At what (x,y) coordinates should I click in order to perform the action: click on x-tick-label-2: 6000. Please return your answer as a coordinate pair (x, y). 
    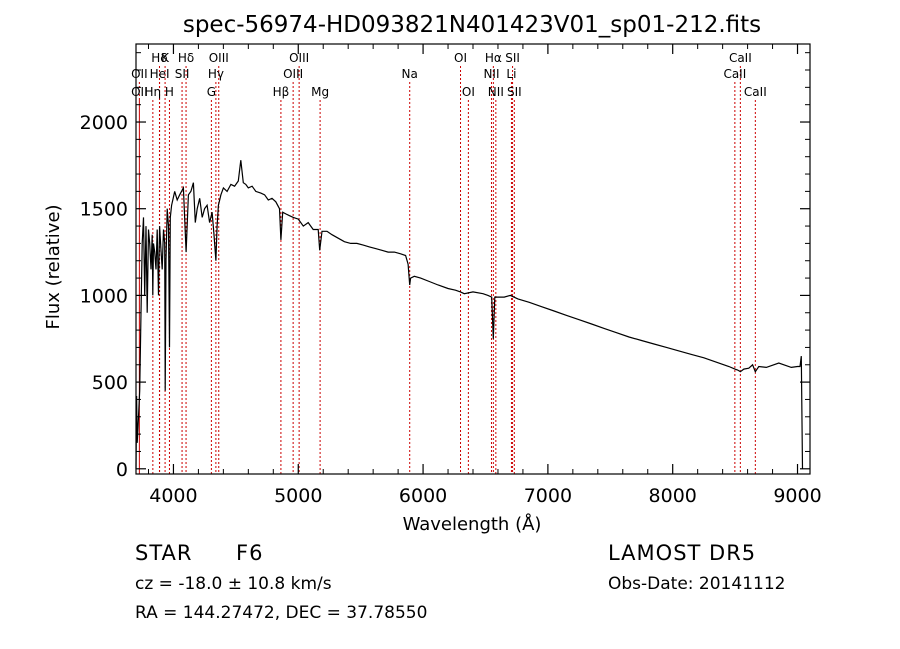
    Looking at the image, I should click on (423, 496).